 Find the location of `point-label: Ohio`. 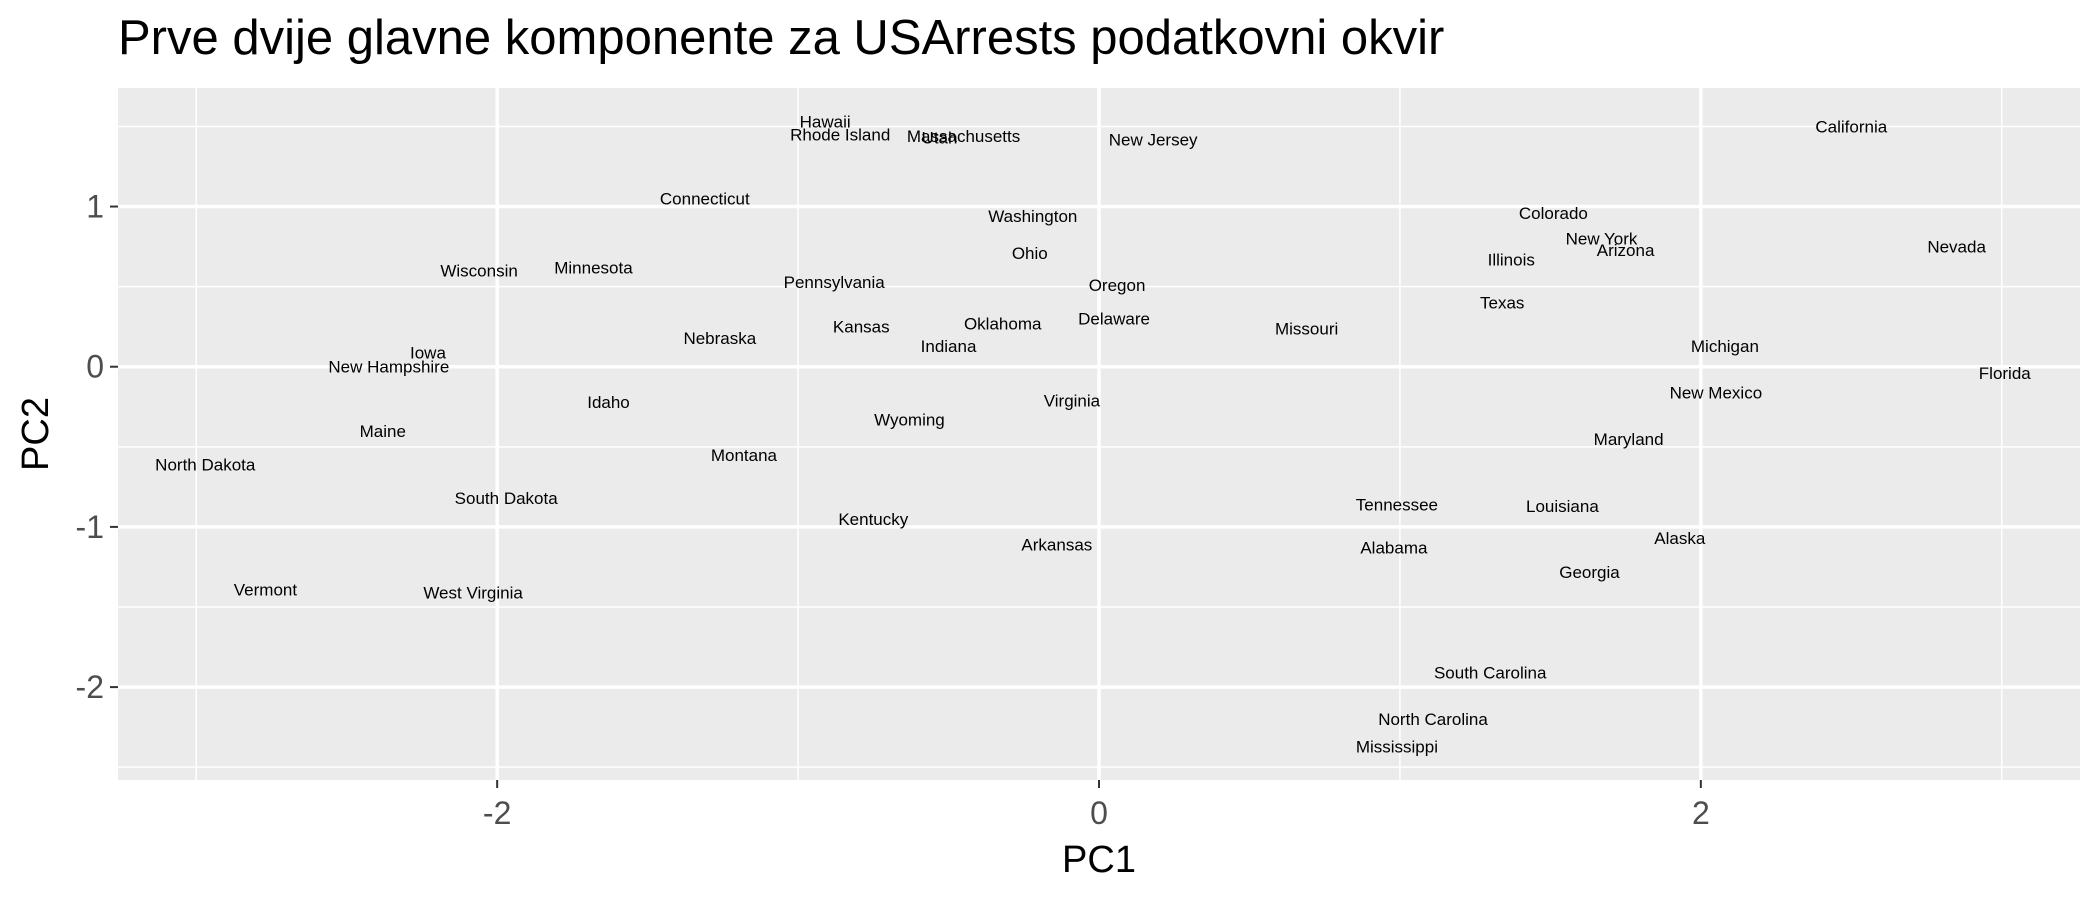

point-label: Ohio is located at coordinates (1030, 253).